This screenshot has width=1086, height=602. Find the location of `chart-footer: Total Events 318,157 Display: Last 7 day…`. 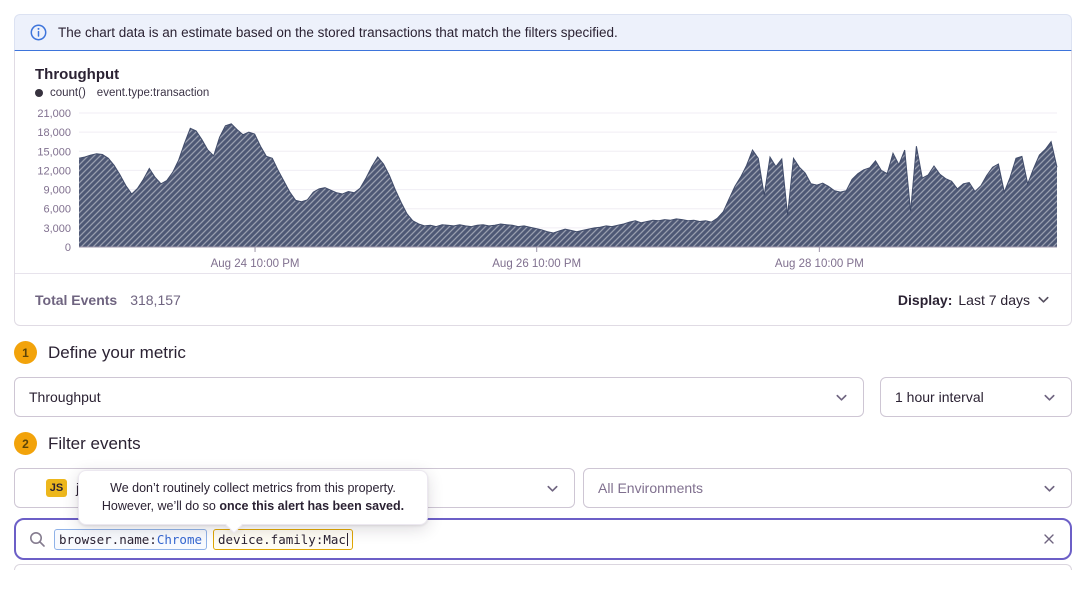

chart-footer: Total Events 318,157 Display: Last 7 day… is located at coordinates (543, 299).